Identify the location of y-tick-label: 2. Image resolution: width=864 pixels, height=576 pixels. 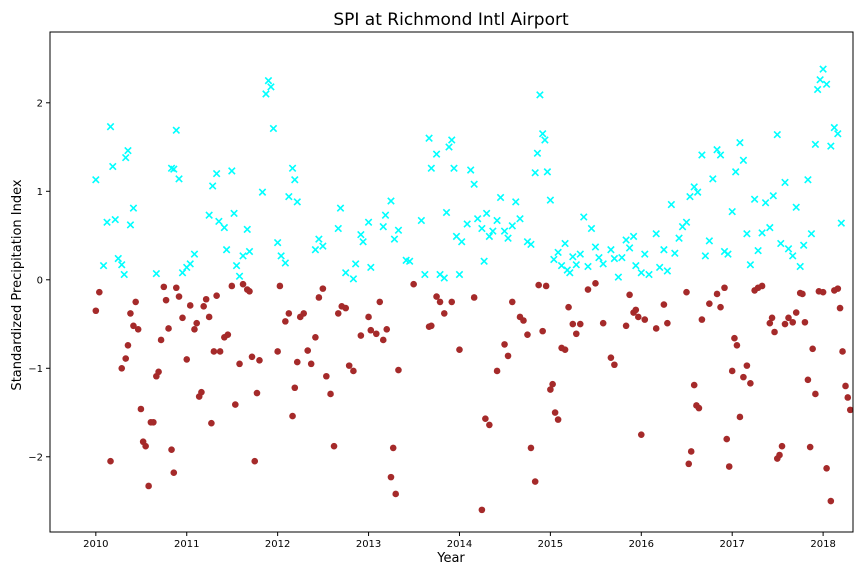
(40, 103).